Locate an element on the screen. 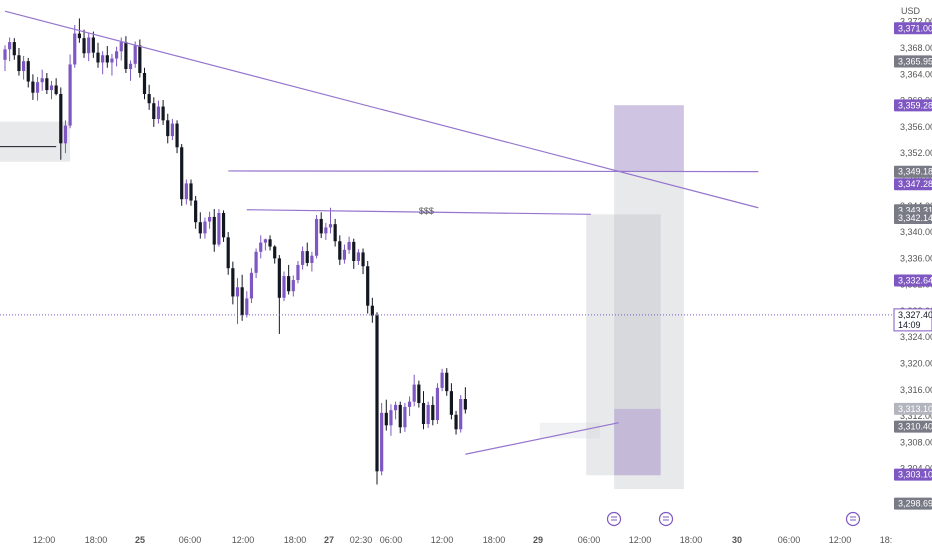 The width and height of the screenshot is (932, 555). price-label-text: 3,365.95 is located at coordinates (915, 61).